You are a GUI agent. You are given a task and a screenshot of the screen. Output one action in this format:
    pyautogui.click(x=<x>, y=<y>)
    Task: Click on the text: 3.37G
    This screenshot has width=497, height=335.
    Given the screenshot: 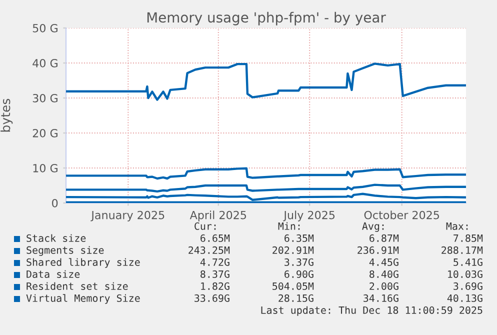 What is the action you would take?
    pyautogui.click(x=299, y=262)
    